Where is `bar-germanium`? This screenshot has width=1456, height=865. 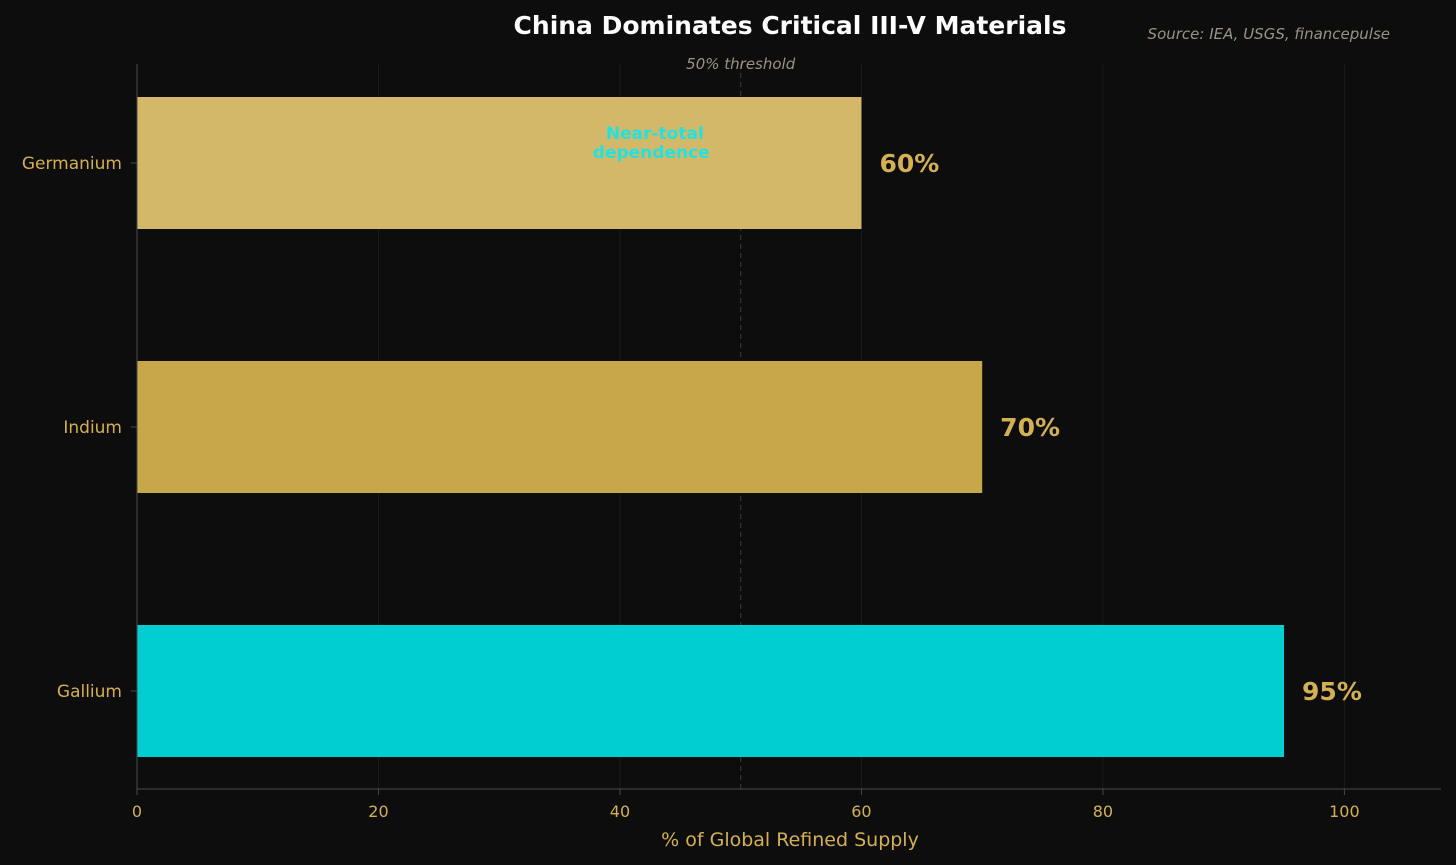
bar-germanium is located at coordinates (499, 163).